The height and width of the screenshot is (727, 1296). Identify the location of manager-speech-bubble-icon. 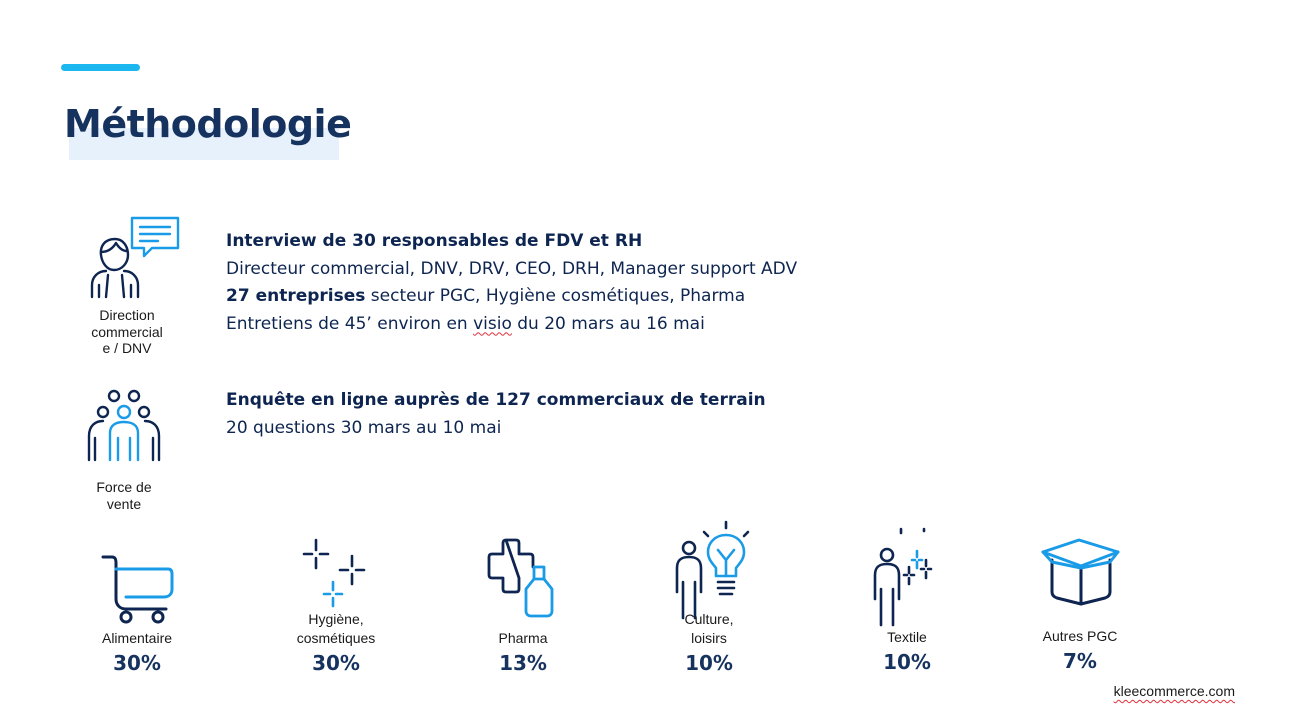
(134, 258).